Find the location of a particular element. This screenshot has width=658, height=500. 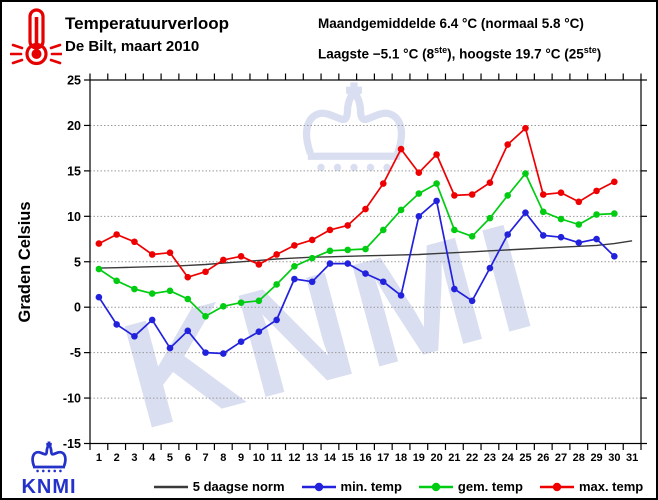

legend-label-gem-temp: gem. temp is located at coordinates (490, 486).